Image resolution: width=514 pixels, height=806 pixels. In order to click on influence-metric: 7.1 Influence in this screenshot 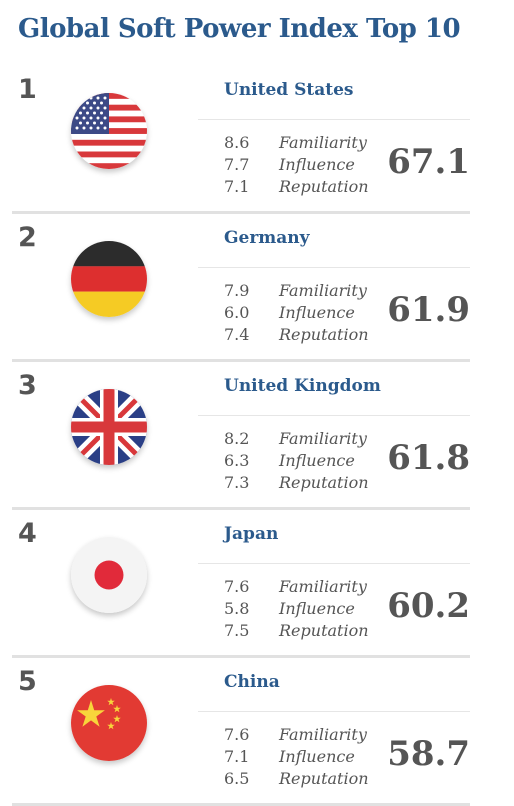, I will do `click(296, 757)`.